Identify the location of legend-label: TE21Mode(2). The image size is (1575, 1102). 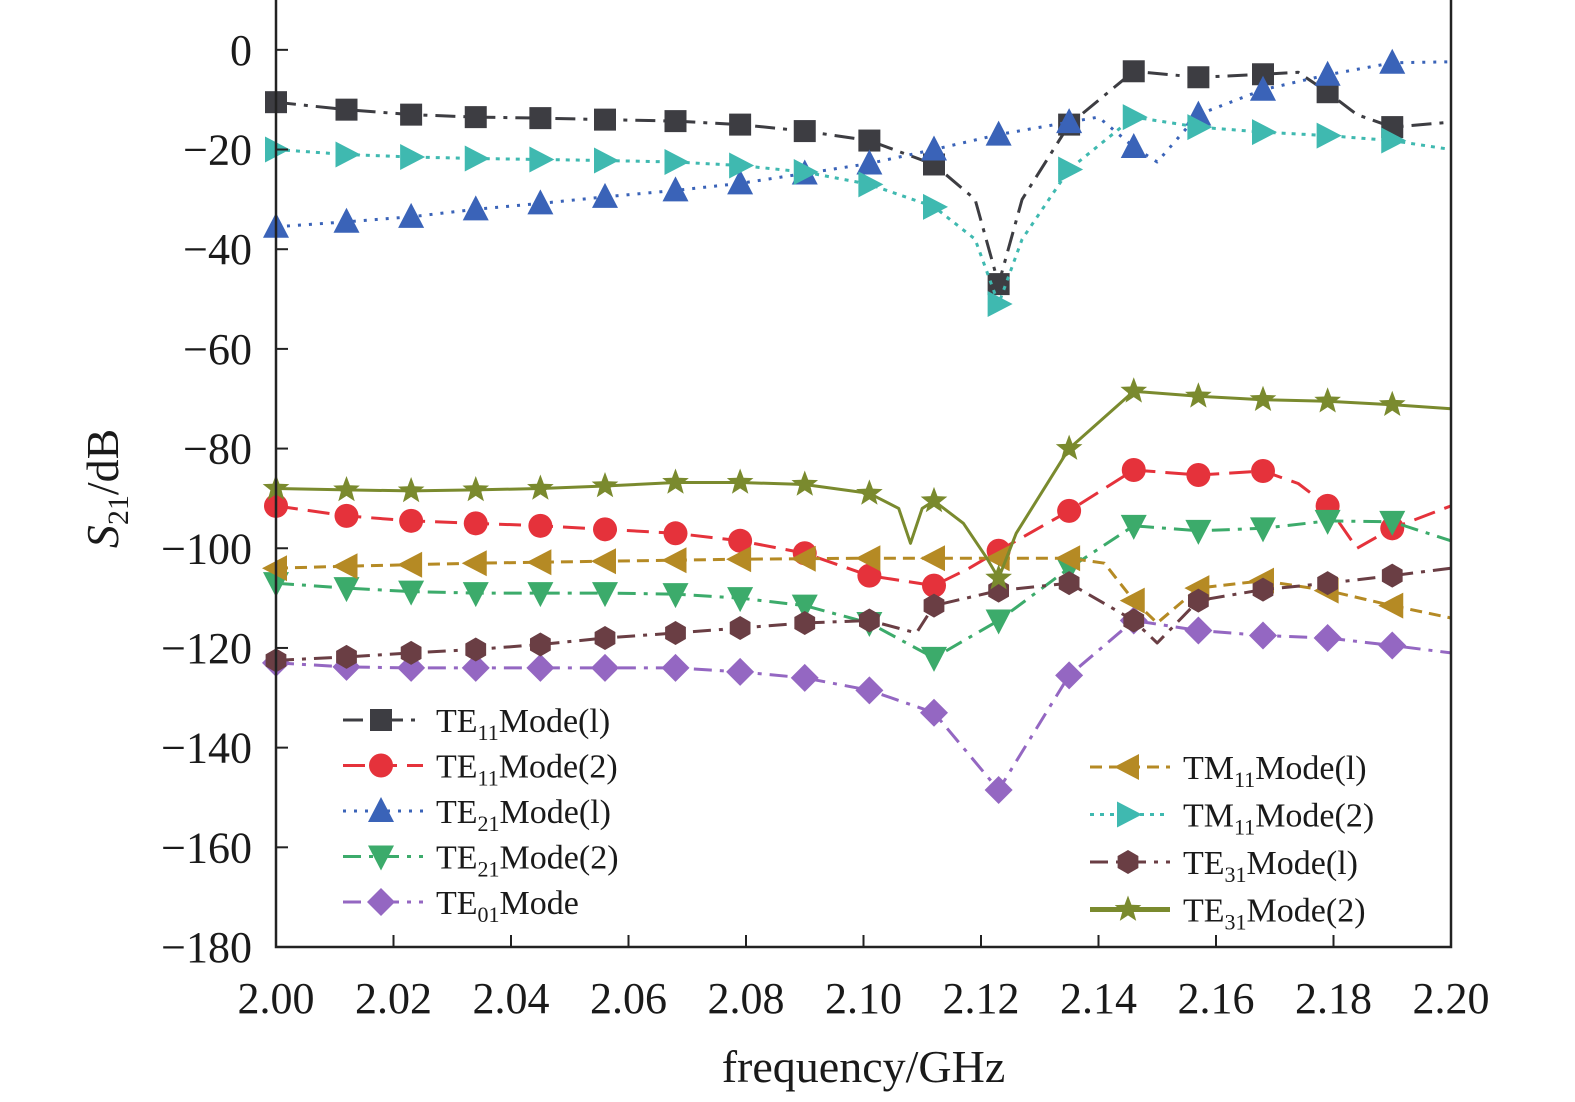
(527, 861).